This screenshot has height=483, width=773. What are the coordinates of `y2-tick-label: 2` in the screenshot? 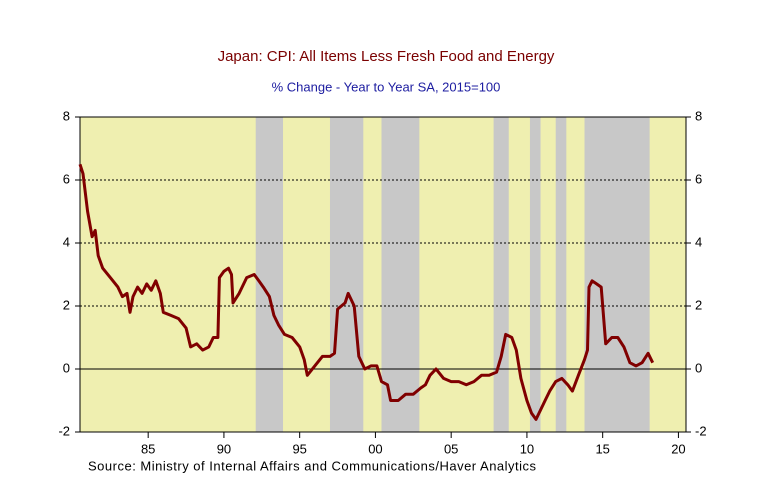 It's located at (698, 304).